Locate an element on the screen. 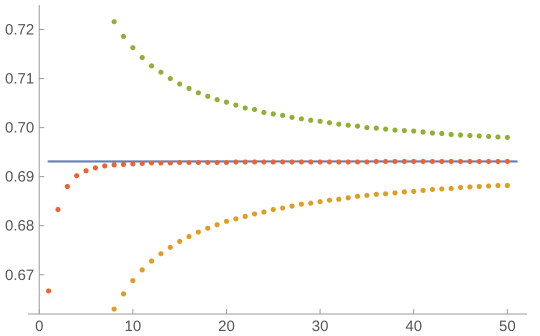 This screenshot has height=336, width=540. y-tick-label: 0.69 is located at coordinates (19, 177).